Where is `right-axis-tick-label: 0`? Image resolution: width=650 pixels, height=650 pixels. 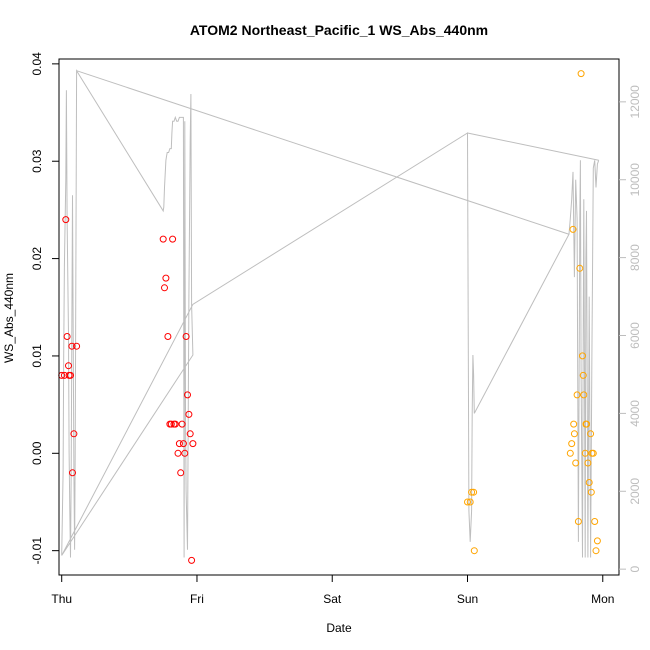
right-axis-tick-label: 0 is located at coordinates (635, 569).